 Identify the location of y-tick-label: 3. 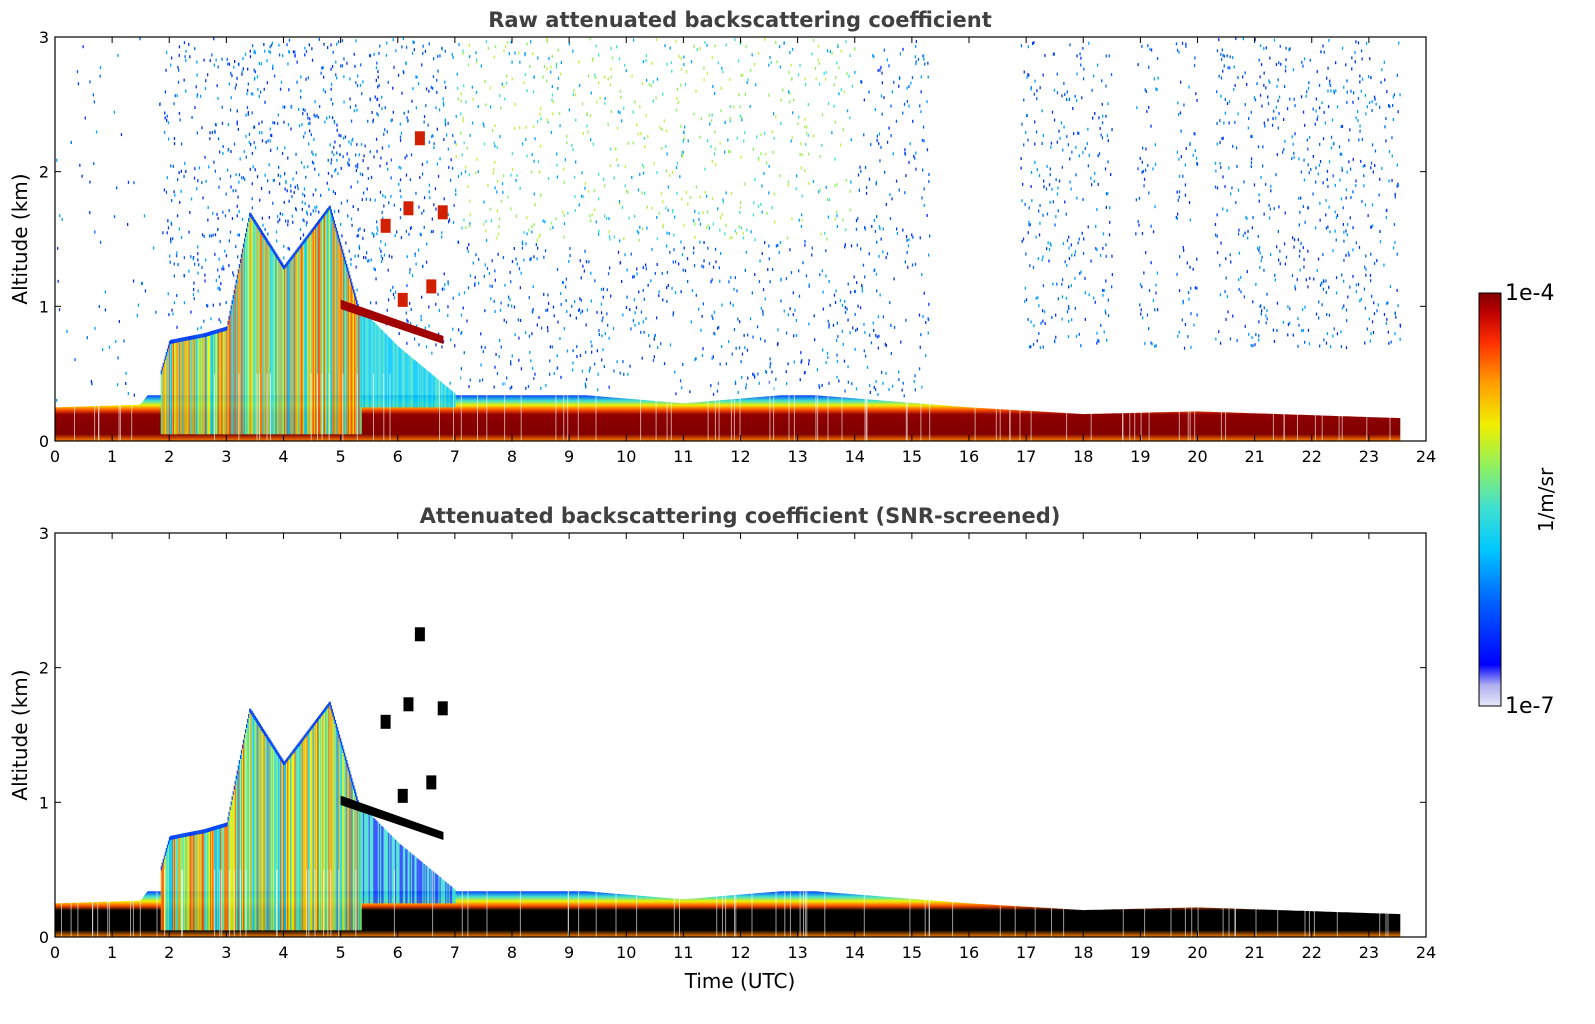
(44, 533).